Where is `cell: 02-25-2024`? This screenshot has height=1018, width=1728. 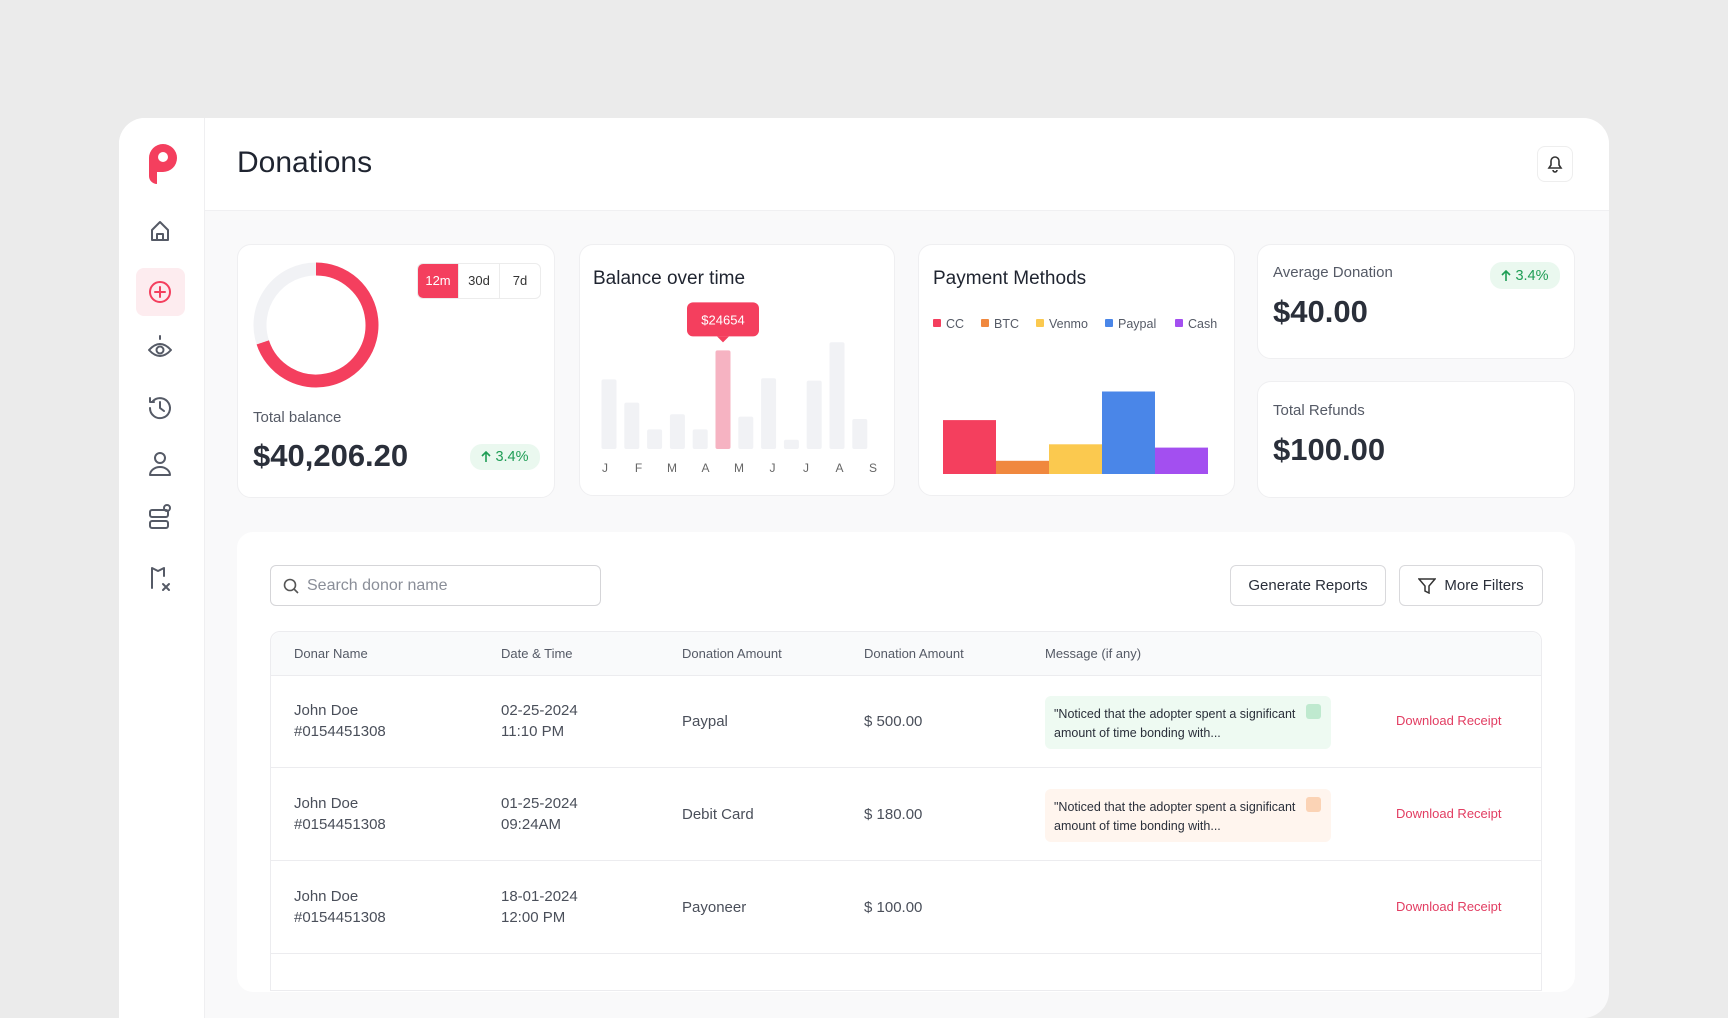
cell: 02-25-2024 is located at coordinates (539, 710).